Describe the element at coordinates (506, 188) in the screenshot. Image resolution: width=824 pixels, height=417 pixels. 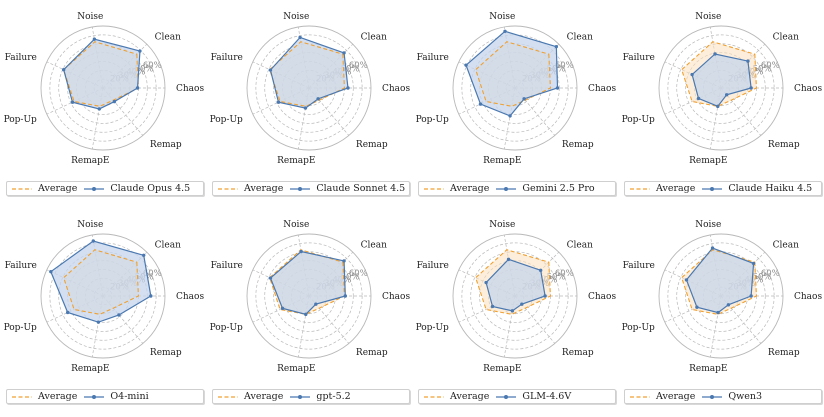
I see `legend-model-marker` at that location.